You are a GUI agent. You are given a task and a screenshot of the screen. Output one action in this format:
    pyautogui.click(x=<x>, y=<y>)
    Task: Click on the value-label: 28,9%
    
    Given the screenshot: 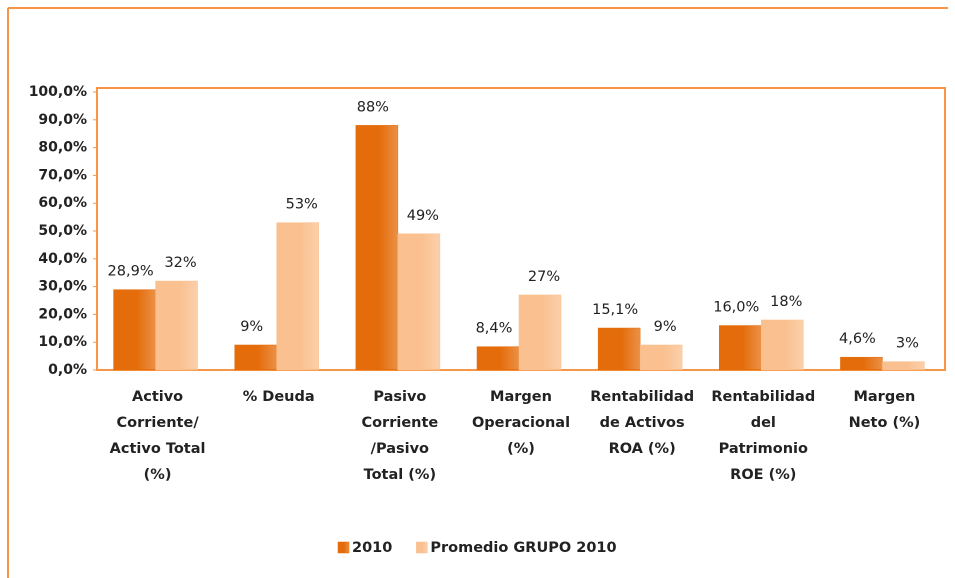 What is the action you would take?
    pyautogui.click(x=131, y=272)
    